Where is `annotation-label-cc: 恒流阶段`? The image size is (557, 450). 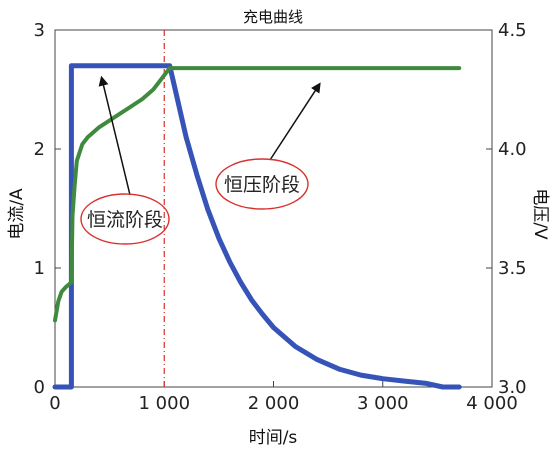
annotation-label-cc: 恒流阶段 is located at coordinates (125, 220).